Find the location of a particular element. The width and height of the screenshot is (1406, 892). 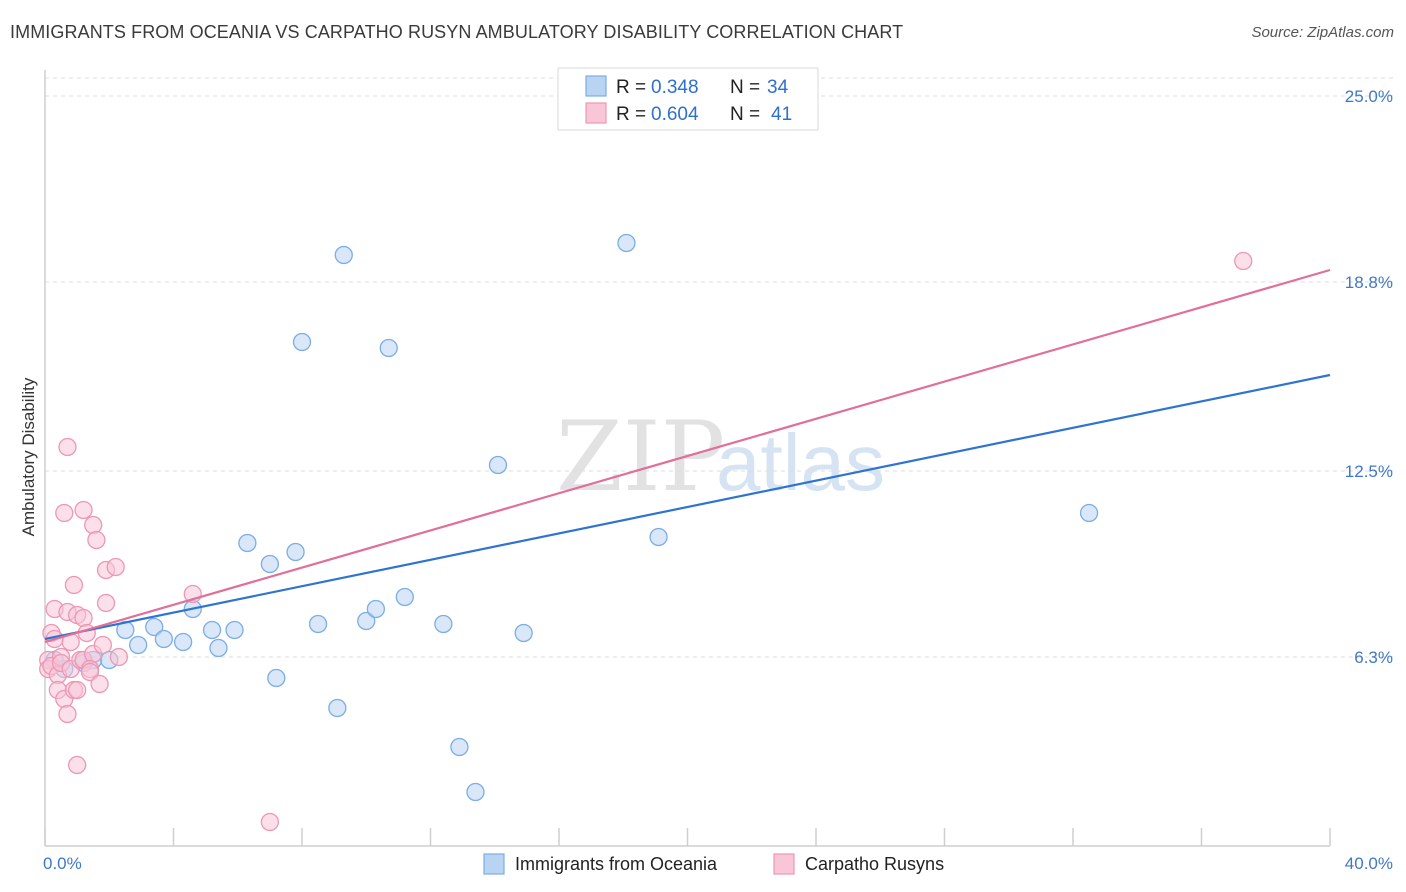

stats-n-label-oceania: N = is located at coordinates (745, 87).